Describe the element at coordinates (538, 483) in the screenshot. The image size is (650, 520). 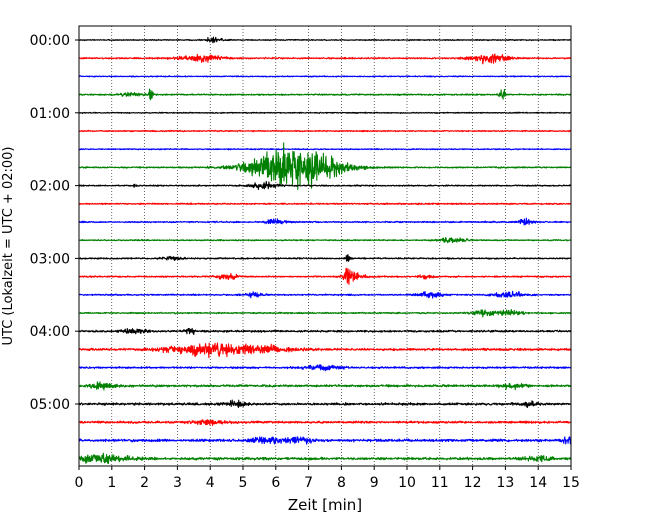
I see `x-tick-label: 14` at that location.